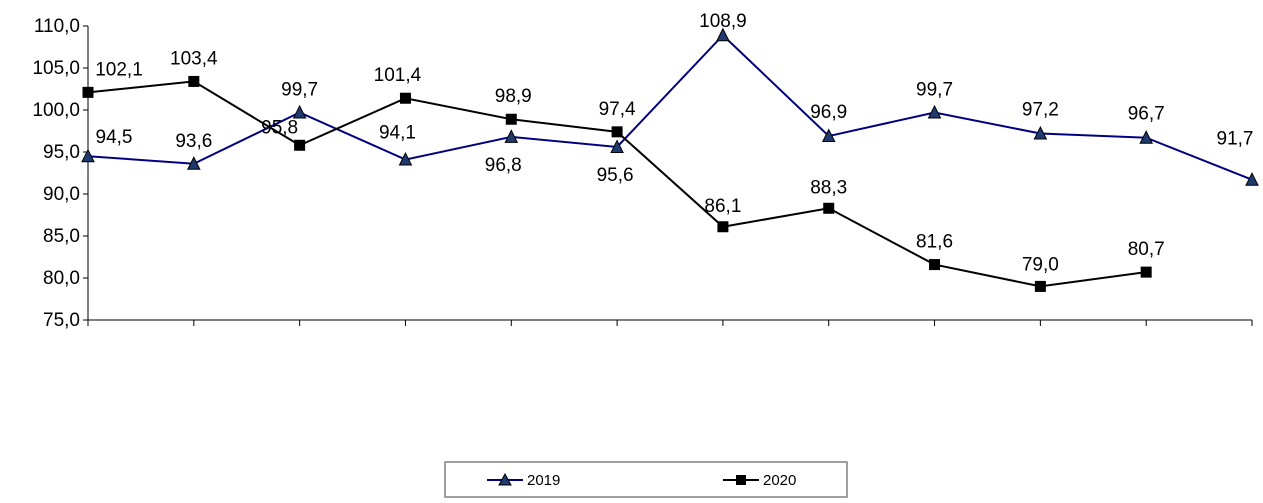 The height and width of the screenshot is (503, 1263). I want to click on y-tick-label: 75,0, so click(61, 320).